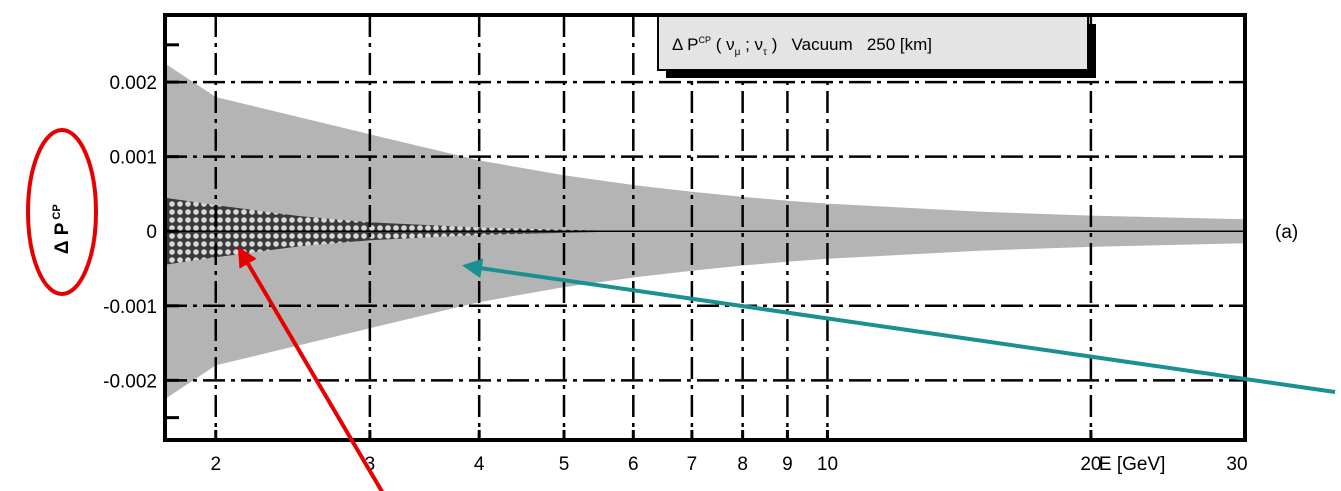 The width and height of the screenshot is (1341, 491). Describe the element at coordinates (692, 464) in the screenshot. I see `x-tick-label-7: 7` at that location.